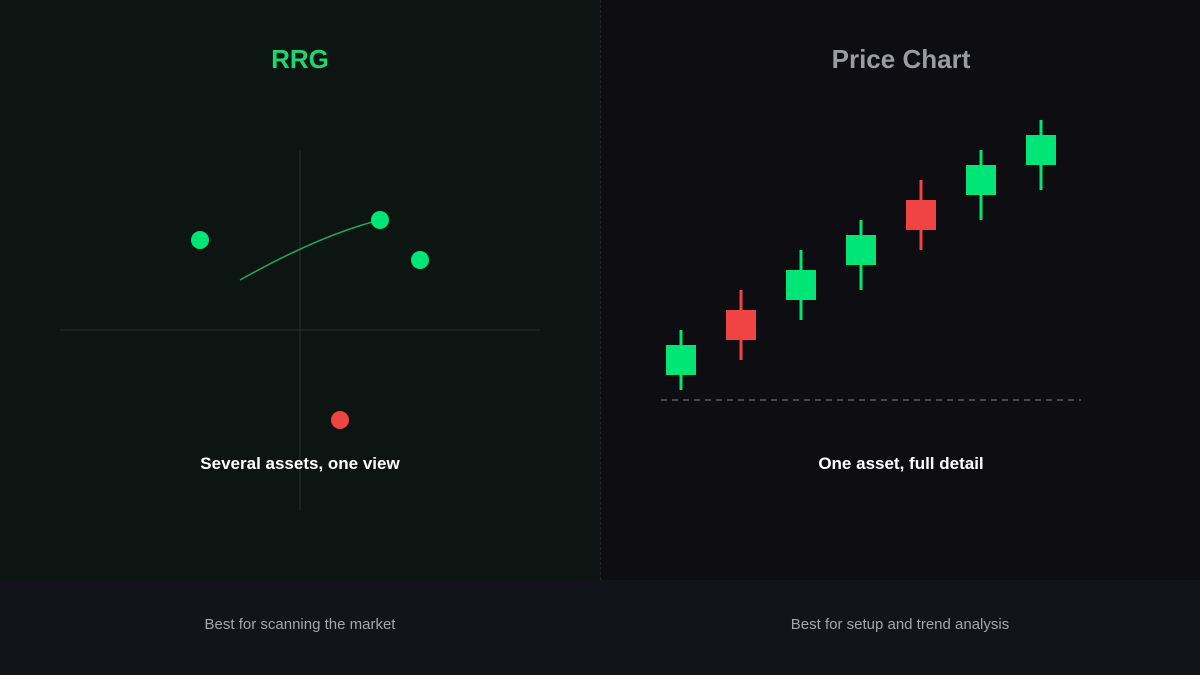 This screenshot has width=1200, height=675. Describe the element at coordinates (310, 250) in the screenshot. I see `rrg-trail-line` at that location.